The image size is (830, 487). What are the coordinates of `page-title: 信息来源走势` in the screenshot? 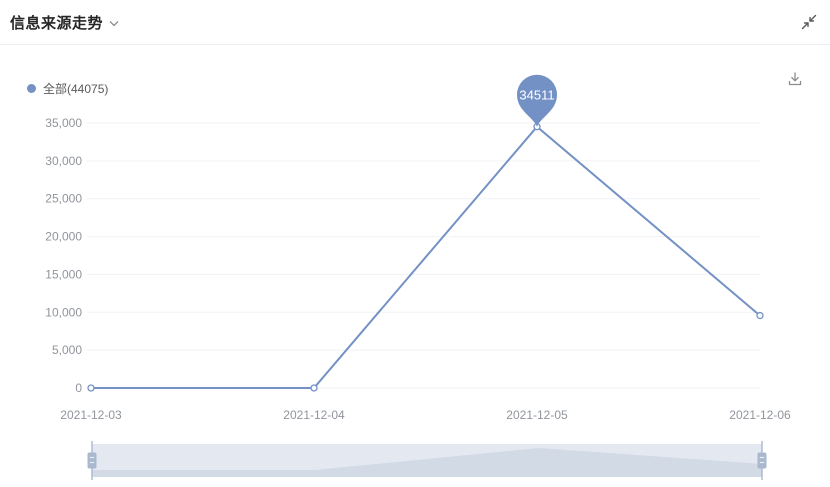 It's located at (57, 23).